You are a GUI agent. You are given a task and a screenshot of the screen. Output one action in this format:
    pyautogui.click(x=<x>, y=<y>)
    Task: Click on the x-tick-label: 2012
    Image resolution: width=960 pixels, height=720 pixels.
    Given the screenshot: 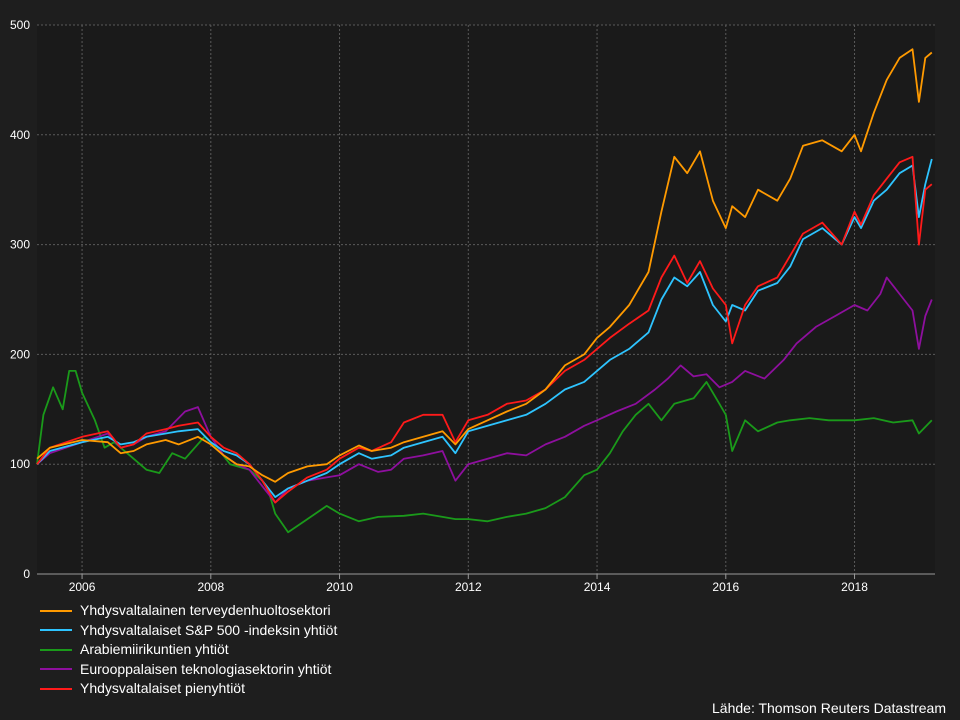 What is the action you would take?
    pyautogui.click(x=468, y=587)
    